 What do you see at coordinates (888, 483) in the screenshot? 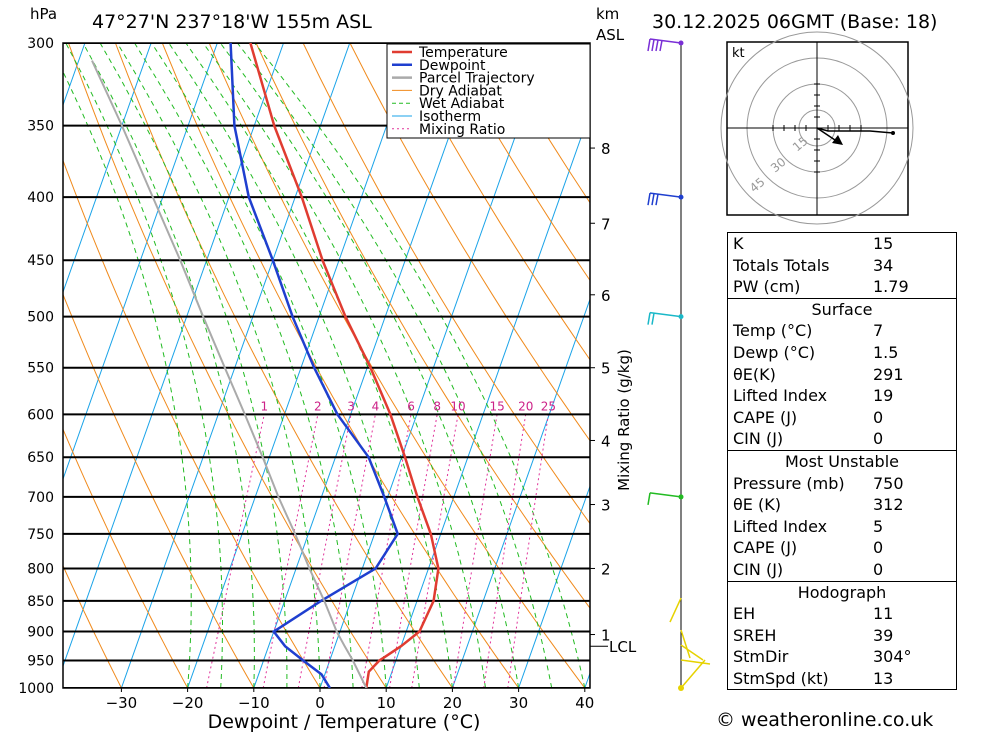
I see `index-value: 750` at bounding box center [888, 483].